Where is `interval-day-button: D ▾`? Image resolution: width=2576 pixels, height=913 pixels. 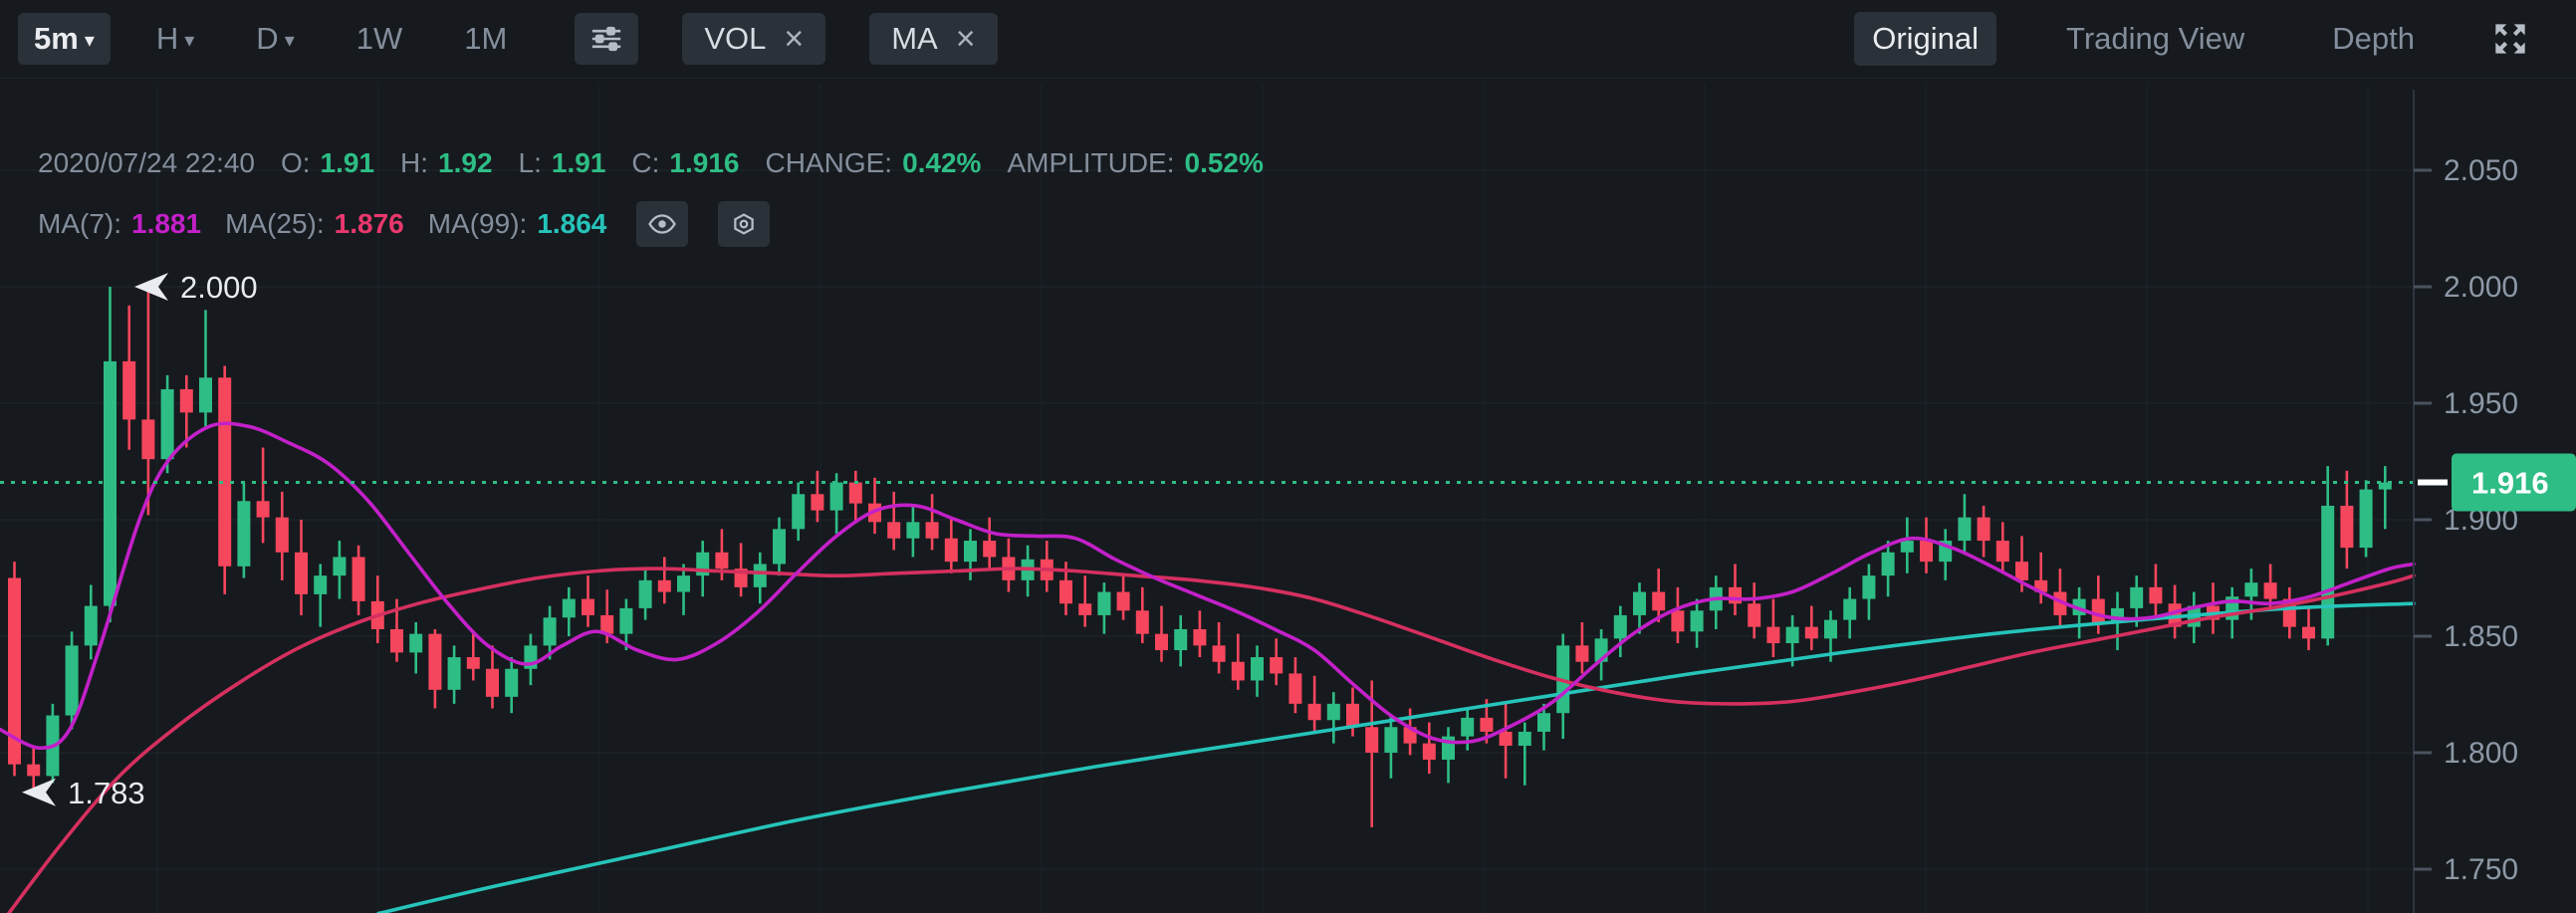
interval-day-button: D ▾ is located at coordinates (275, 39).